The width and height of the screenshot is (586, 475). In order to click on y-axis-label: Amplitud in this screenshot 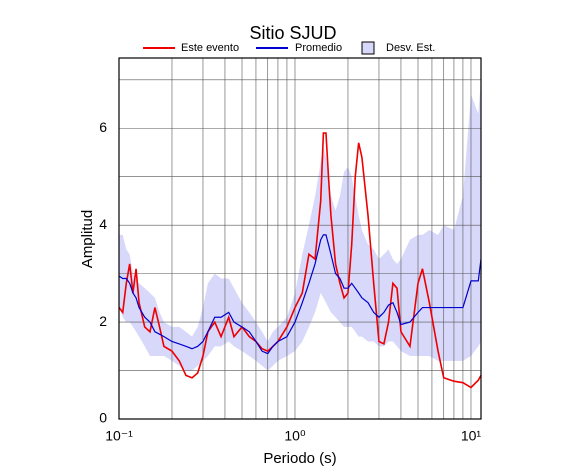, I will do `click(87, 239)`.